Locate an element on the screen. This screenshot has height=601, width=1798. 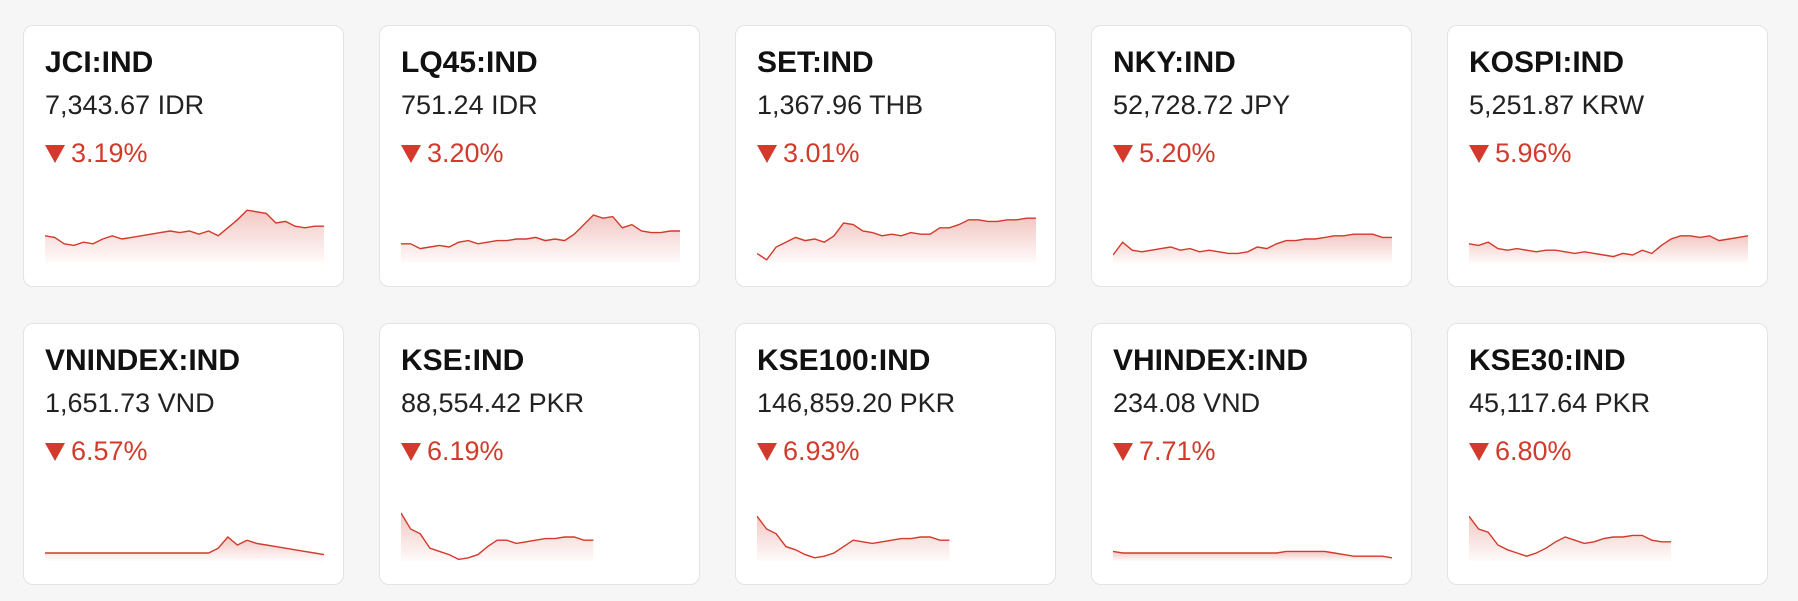
index-card: KSE30:IND 45,117.64 PKR 6.80% is located at coordinates (1607, 454).